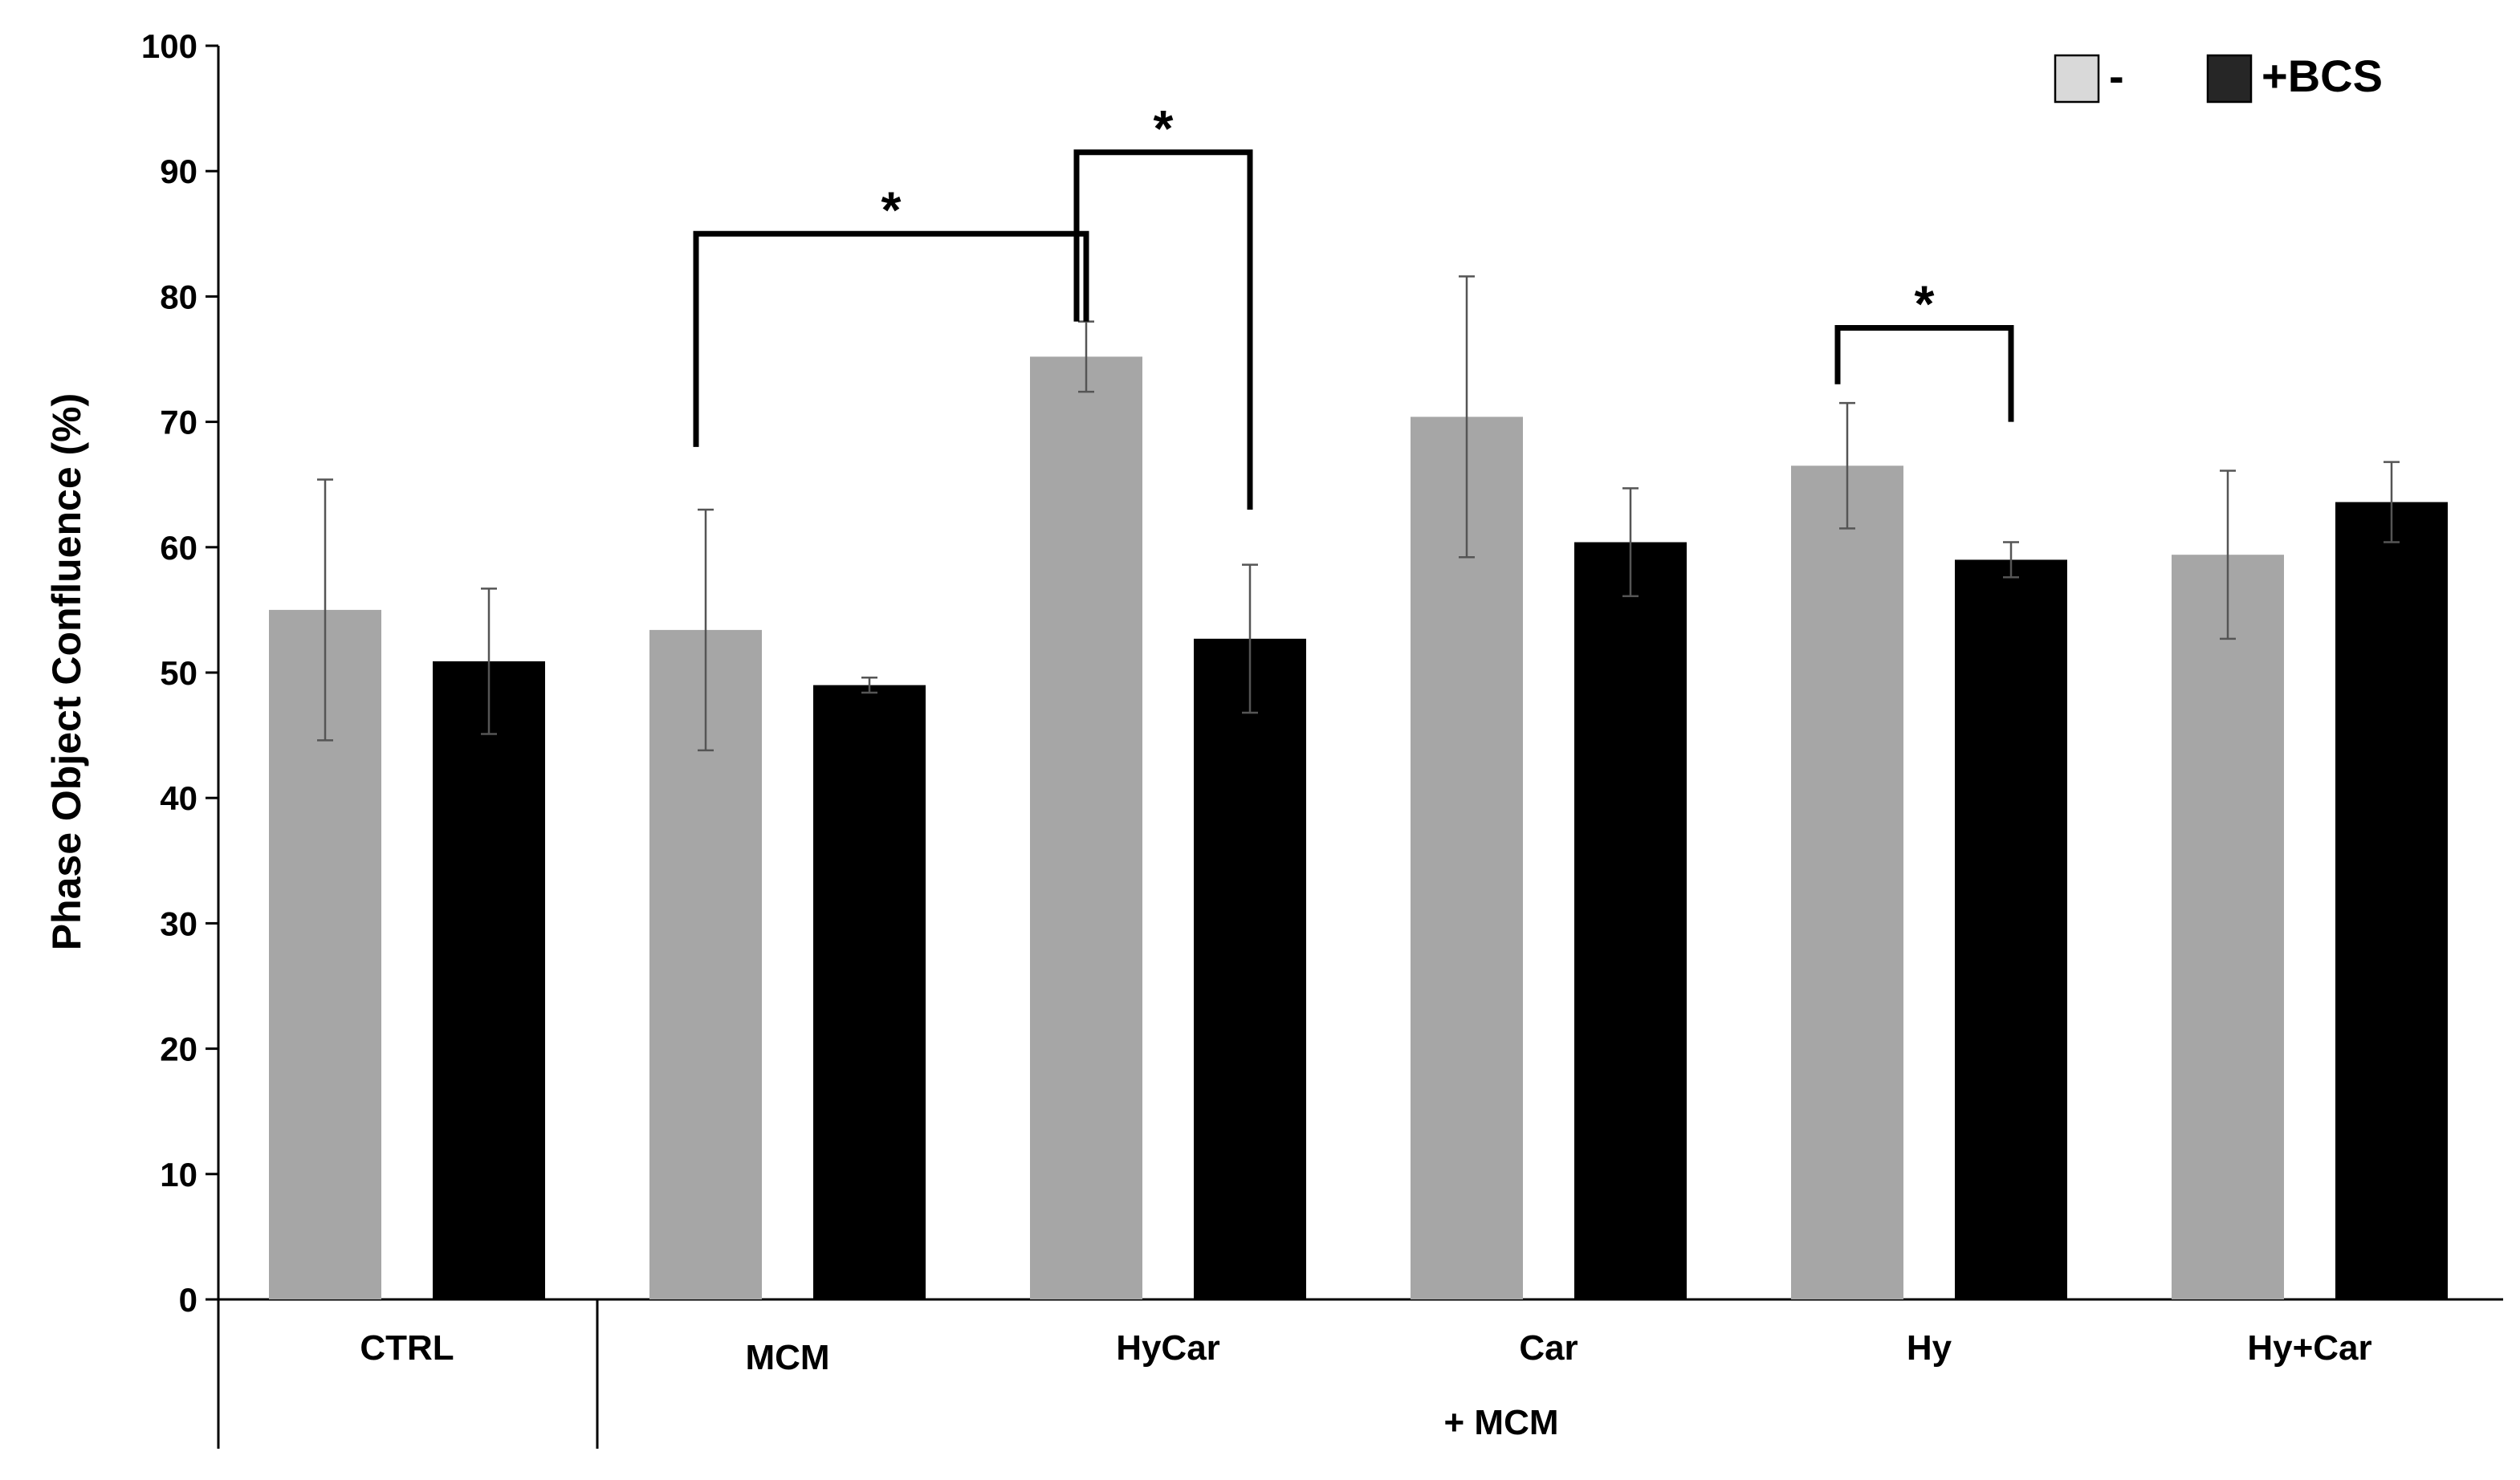  Describe the element at coordinates (188, 1300) in the screenshot. I see `y-tick-label: 0` at that location.